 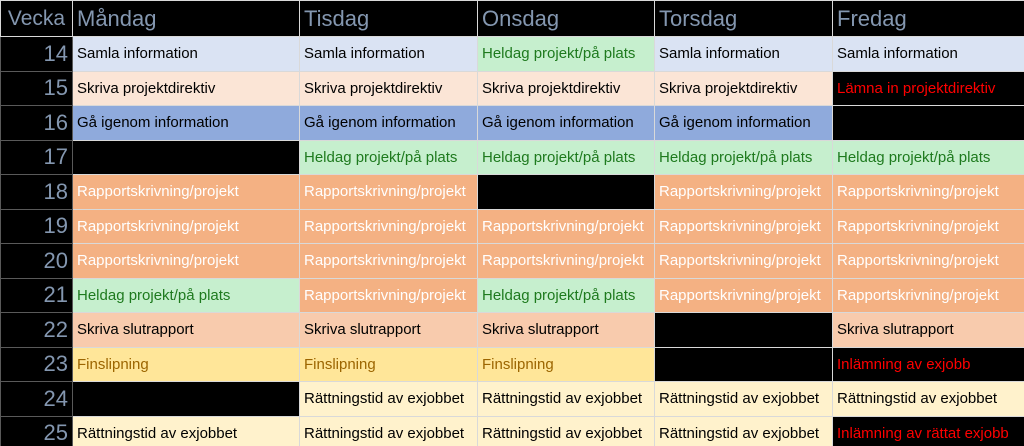 I want to click on week-number-cell: 22, so click(x=36, y=330).